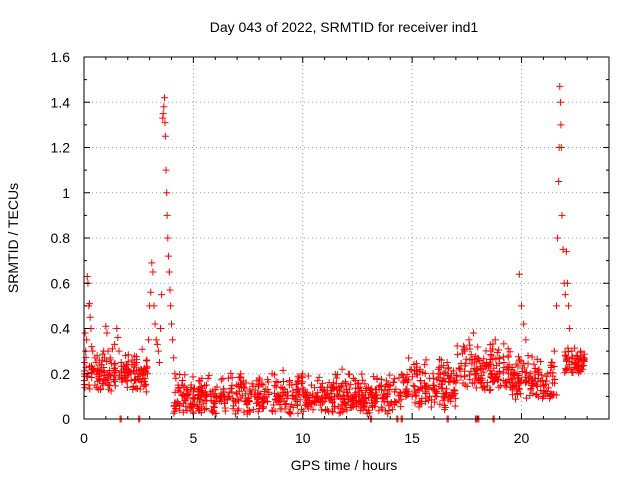  Describe the element at coordinates (303, 438) in the screenshot. I see `x-tick-label: 10` at that location.